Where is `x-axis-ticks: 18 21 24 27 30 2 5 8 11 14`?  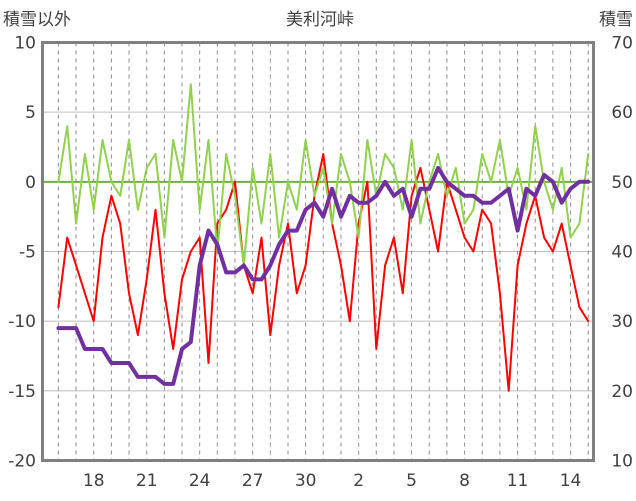
x-axis-ticks: 18 21 24 27 30 2 5 8 11 14 is located at coordinates (332, 481).